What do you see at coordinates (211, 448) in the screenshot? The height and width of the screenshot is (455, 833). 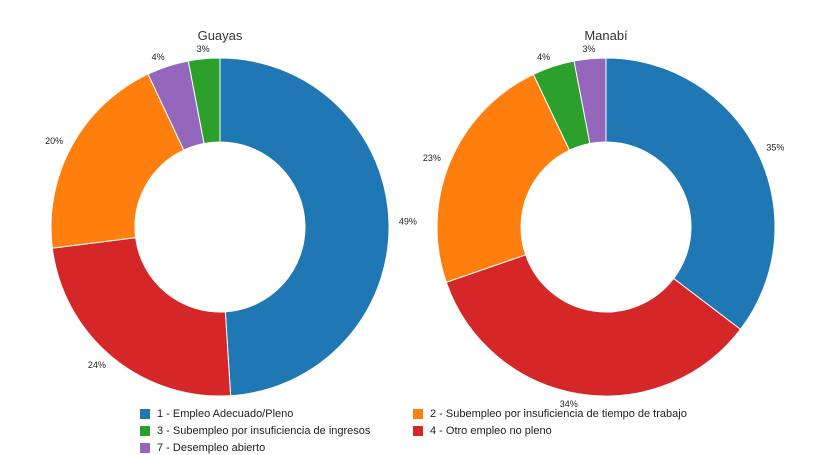 I see `legend-label: 7 - Desempleo abierto` at bounding box center [211, 448].